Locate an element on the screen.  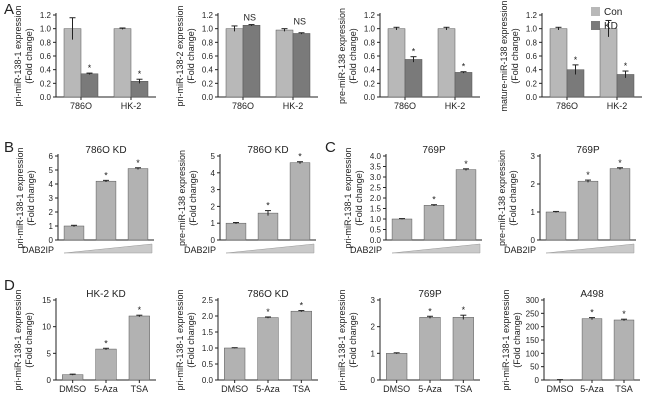
panel-label-c: C is located at coordinates (330, 147).